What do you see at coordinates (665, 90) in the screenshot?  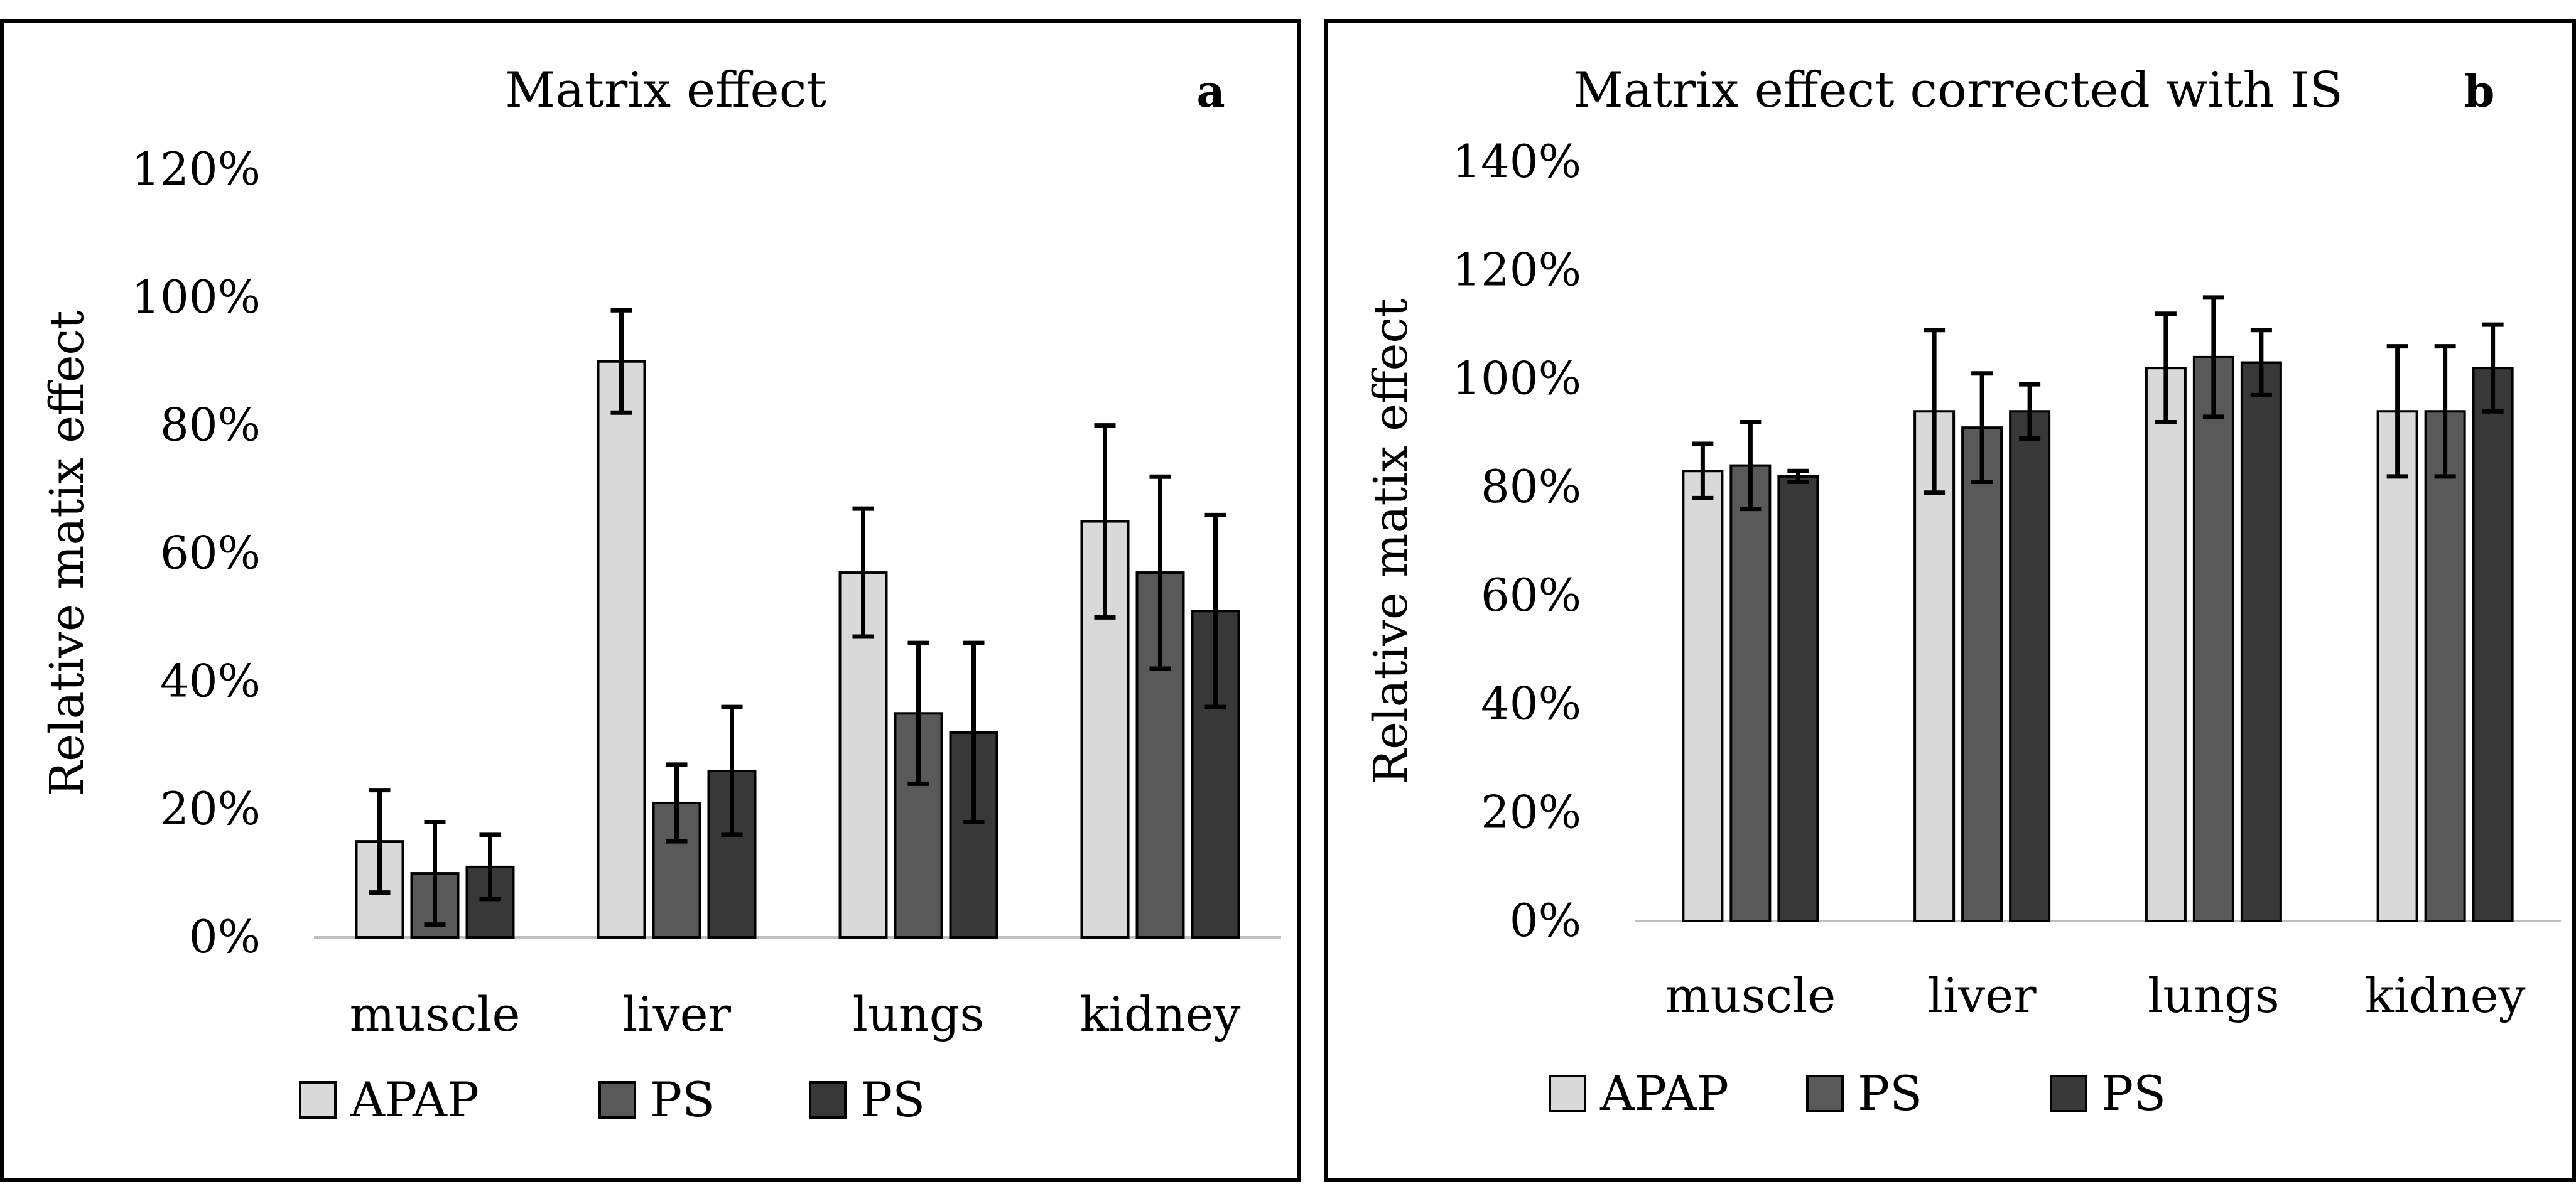 I see `chart-title: Matrix effect` at bounding box center [665, 90].